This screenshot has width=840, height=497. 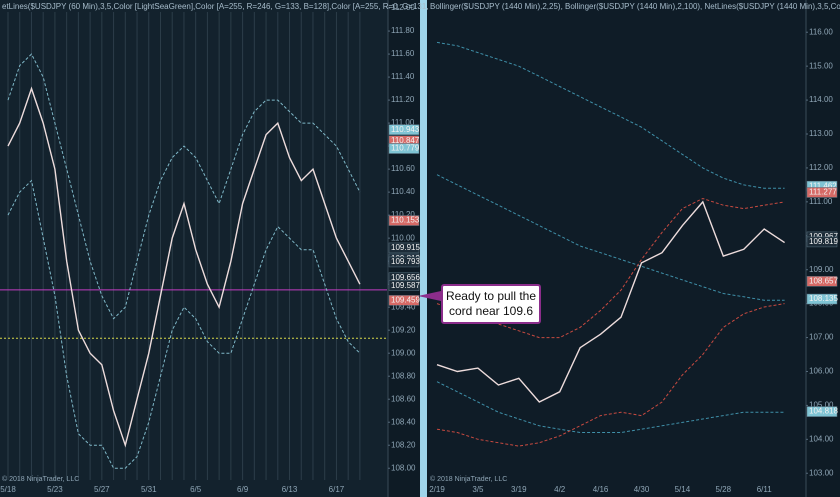 I want to click on y-tick-label: 111.20, so click(x=403, y=99).